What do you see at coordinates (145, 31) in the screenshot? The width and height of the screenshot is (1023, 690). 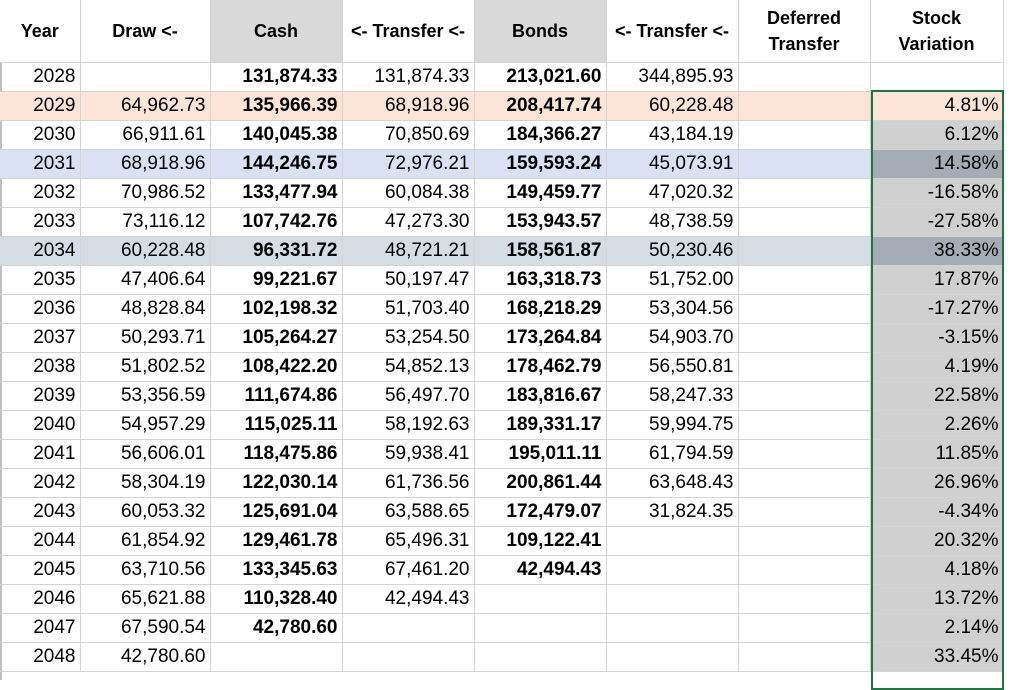 I see `header-draw: Draw <-` at bounding box center [145, 31].